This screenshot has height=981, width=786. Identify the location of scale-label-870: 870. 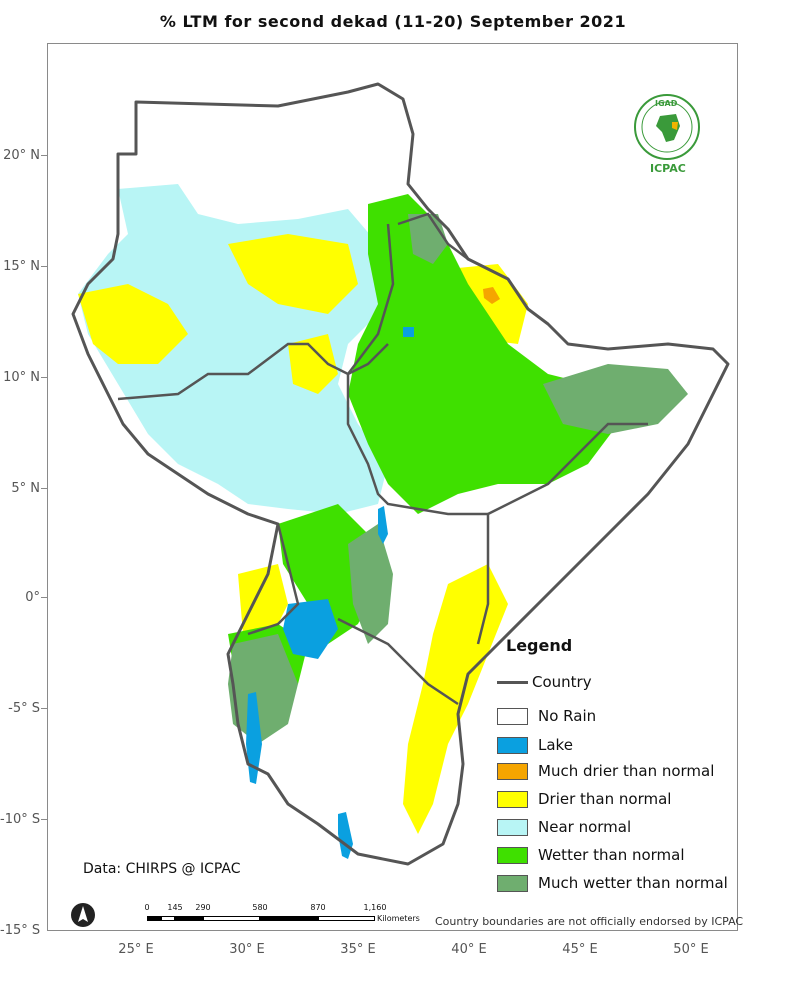
(318, 907).